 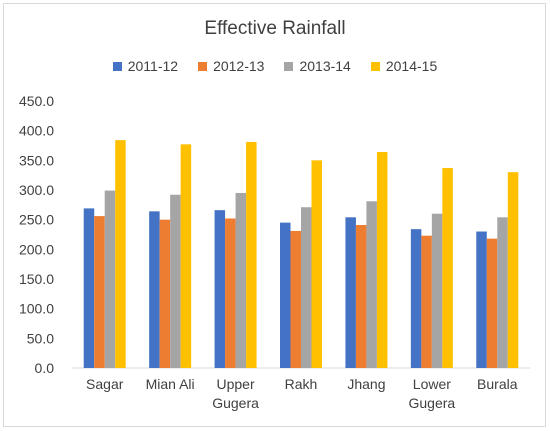 I want to click on y-tick-label: 0.0, so click(x=45, y=368).